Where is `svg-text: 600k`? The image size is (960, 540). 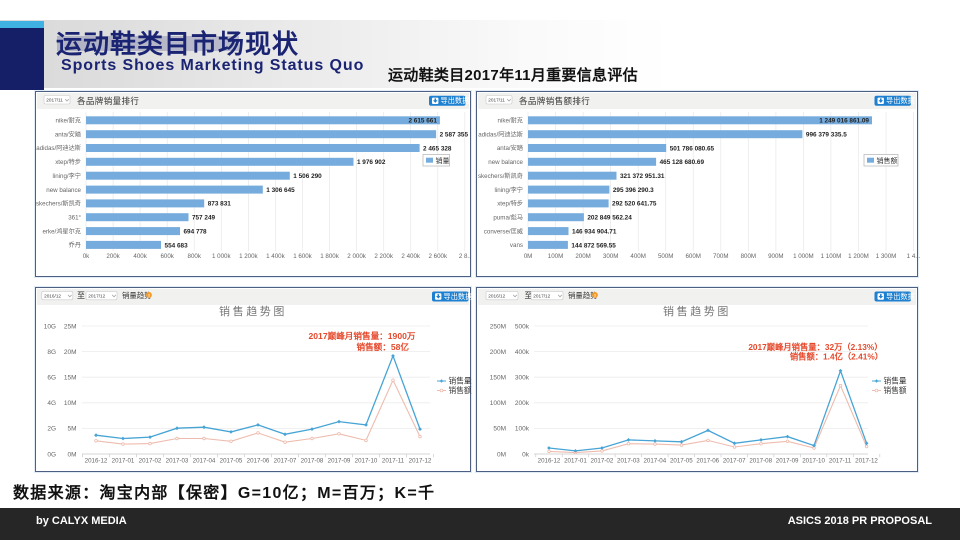
svg-text: 600k is located at coordinates (167, 256).